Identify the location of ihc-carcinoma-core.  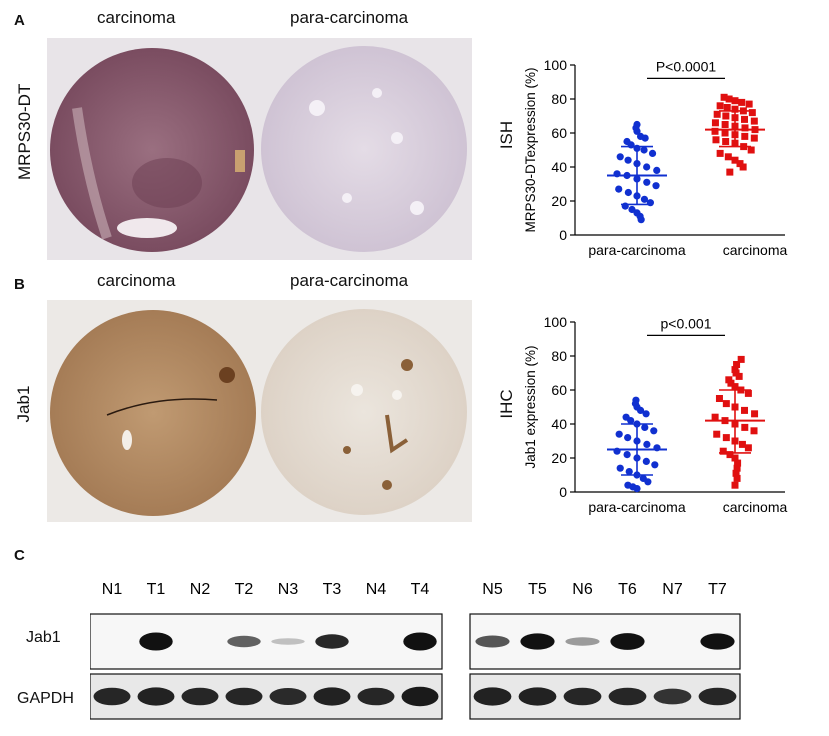
(153, 413).